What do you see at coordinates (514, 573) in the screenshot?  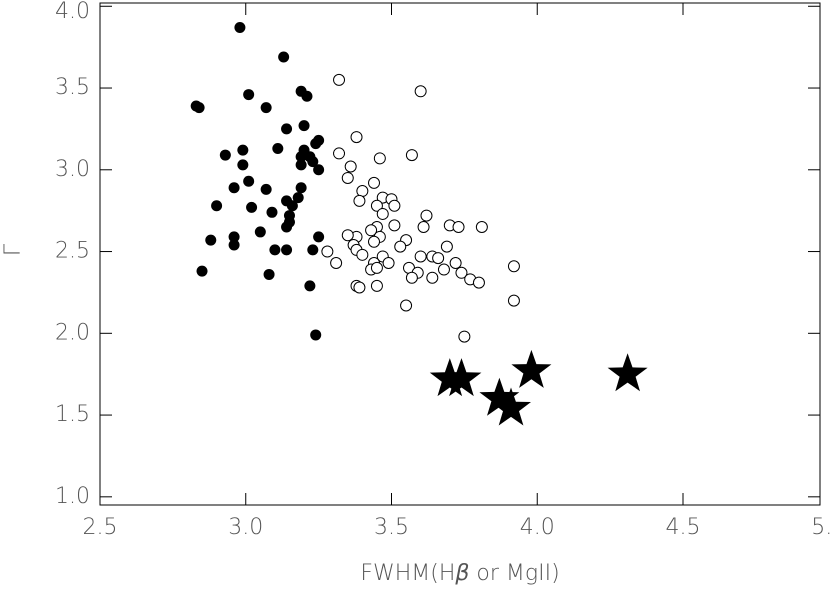 I see `x-label-tail: or MgII)` at bounding box center [514, 573].